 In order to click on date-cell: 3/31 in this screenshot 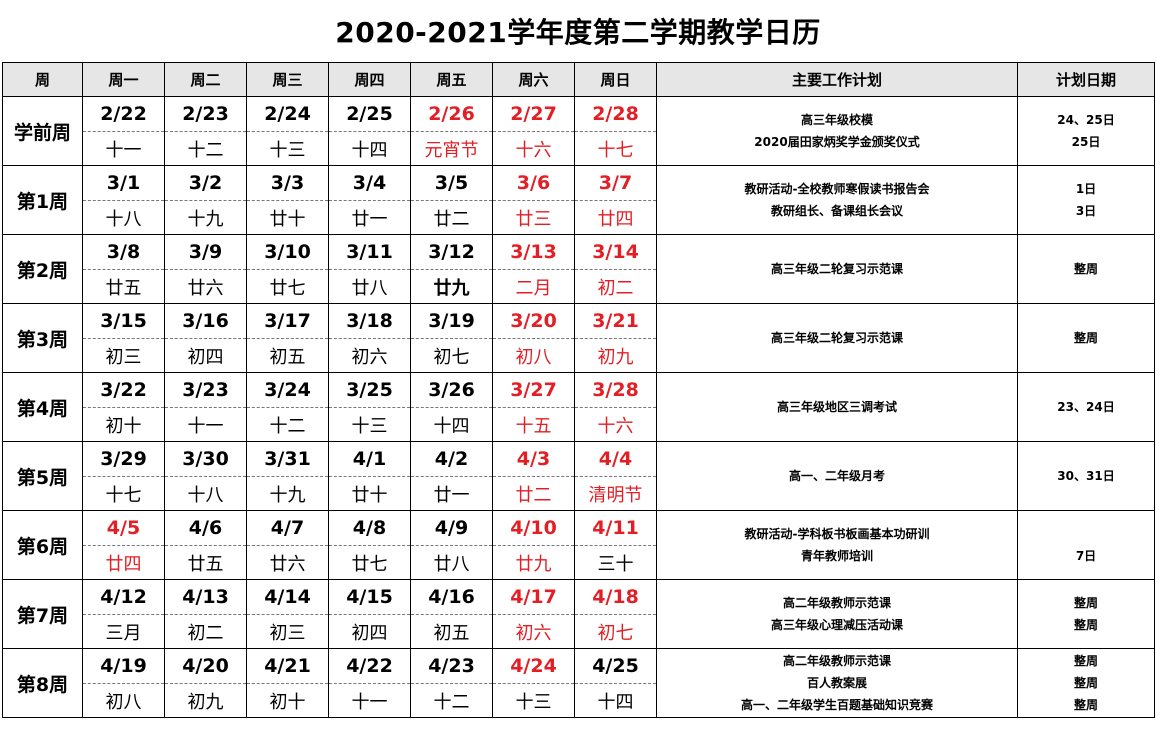, I will do `click(287, 459)`.